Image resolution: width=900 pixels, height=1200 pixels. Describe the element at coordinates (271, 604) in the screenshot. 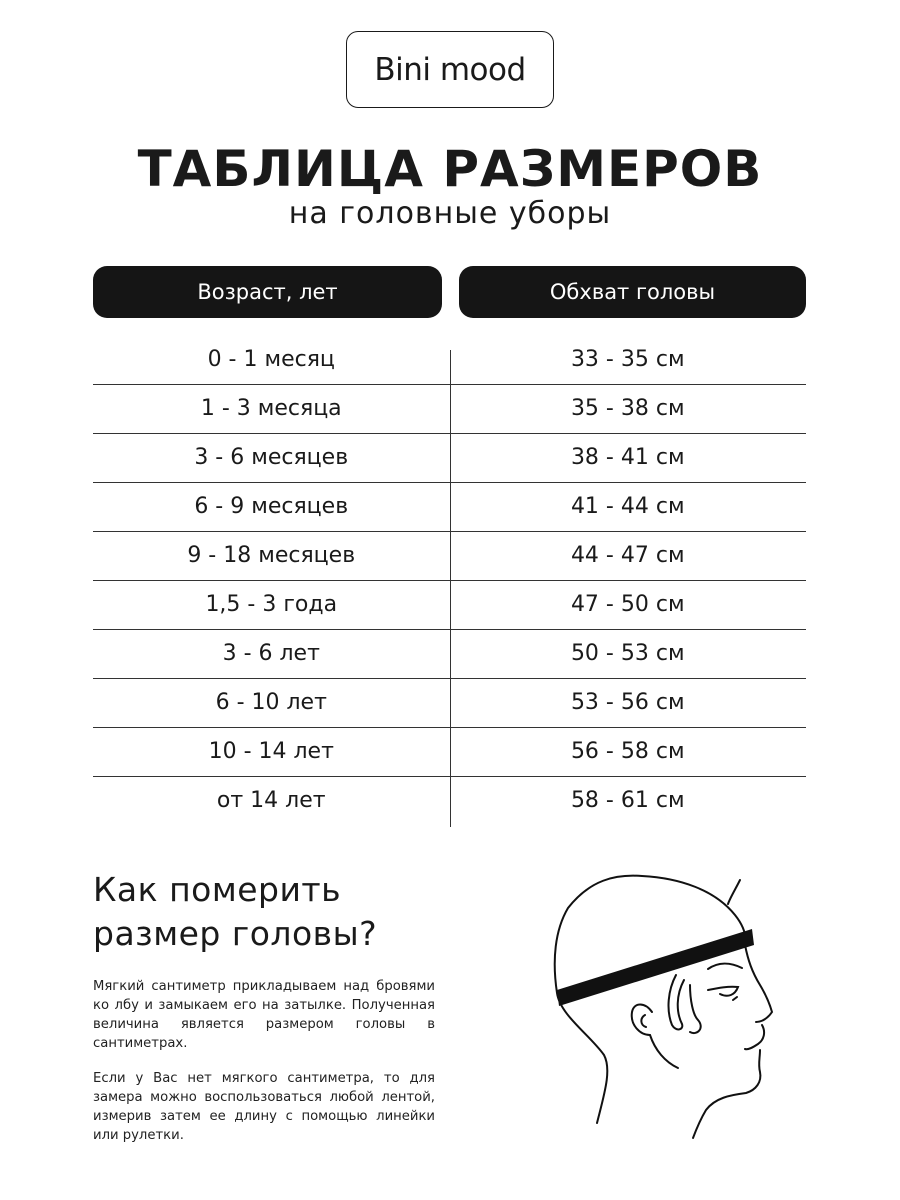

I see `age-cell: 1,5 - 3 года` at that location.